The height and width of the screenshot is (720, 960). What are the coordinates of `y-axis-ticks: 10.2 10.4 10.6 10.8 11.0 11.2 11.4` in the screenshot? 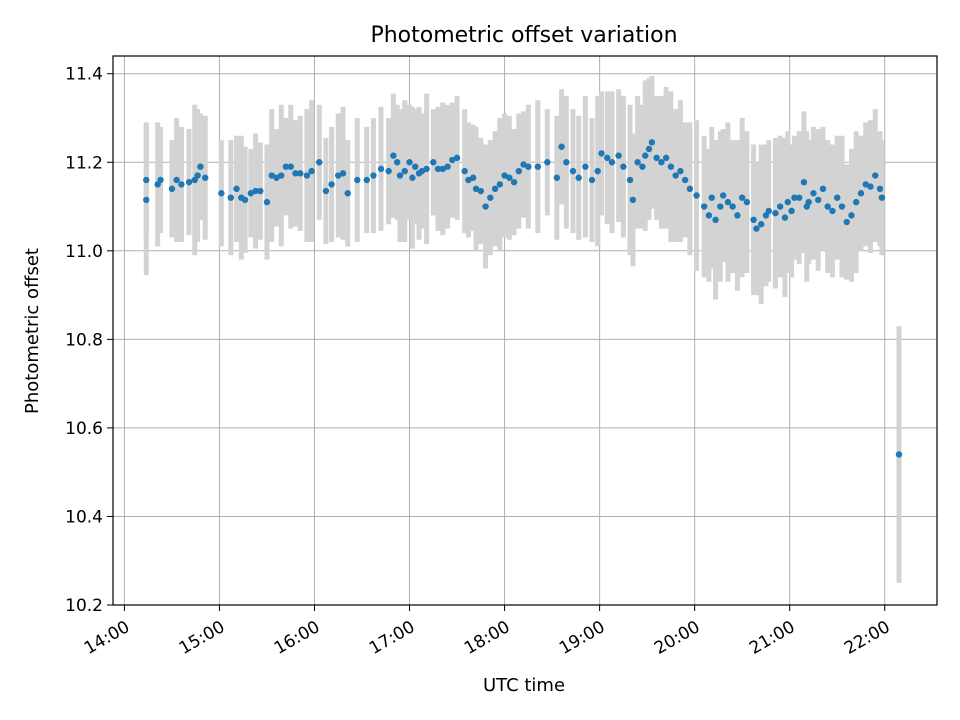 It's located at (89, 340).